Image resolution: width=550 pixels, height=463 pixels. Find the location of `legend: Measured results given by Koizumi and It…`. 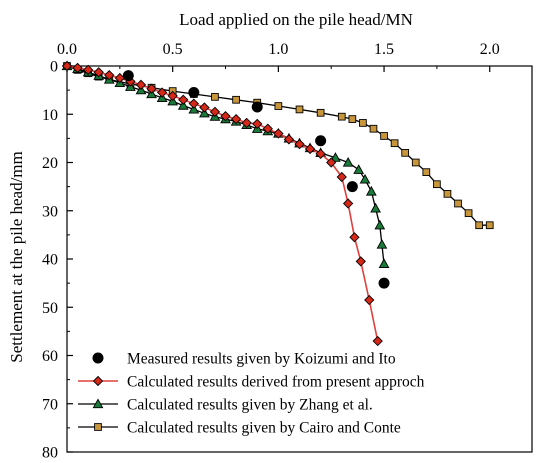

legend: Measured results given by Koizumi and It… is located at coordinates (251, 394).